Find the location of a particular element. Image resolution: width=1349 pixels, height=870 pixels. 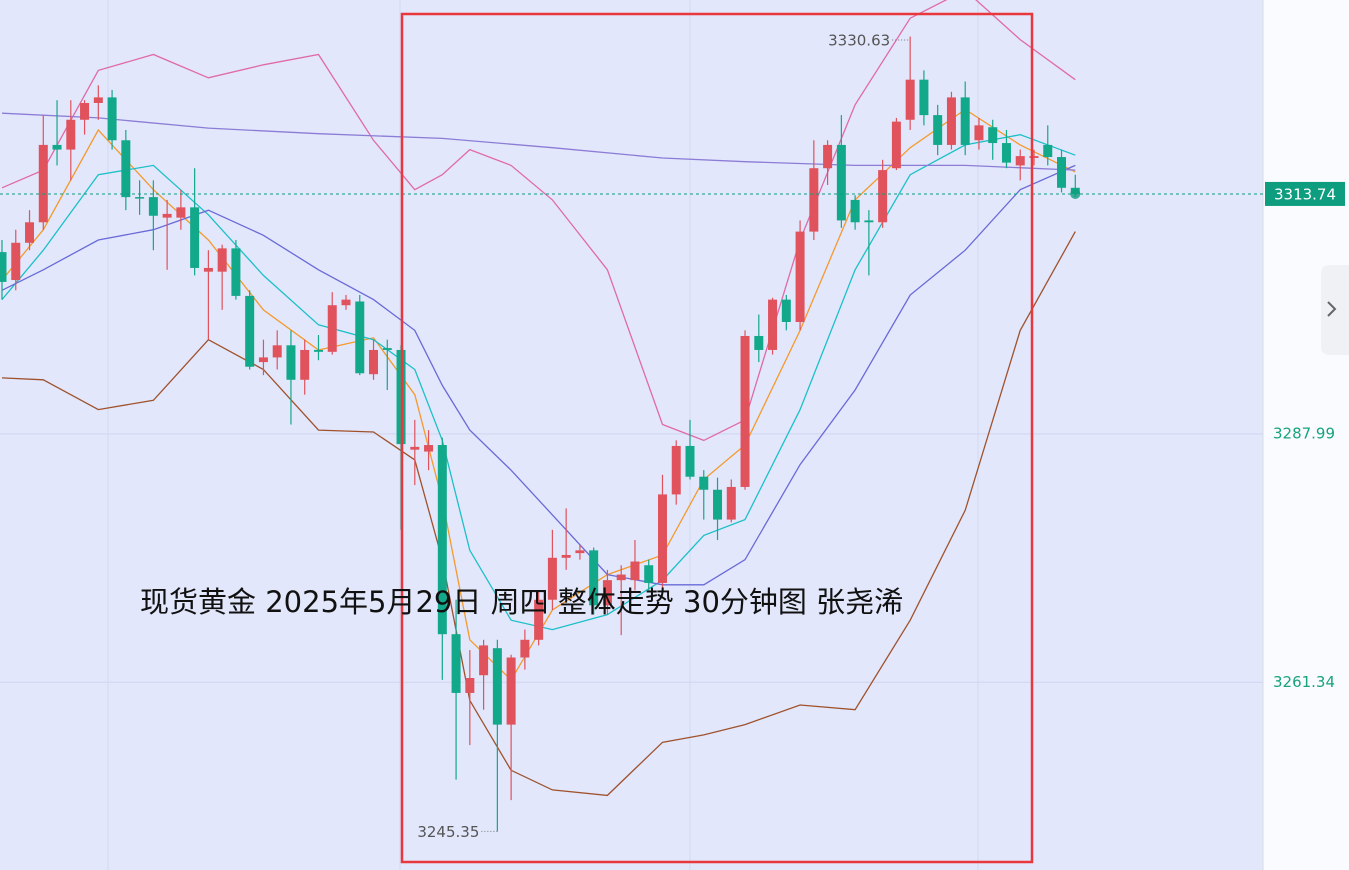

price-axis-background is located at coordinates (1306, 435).